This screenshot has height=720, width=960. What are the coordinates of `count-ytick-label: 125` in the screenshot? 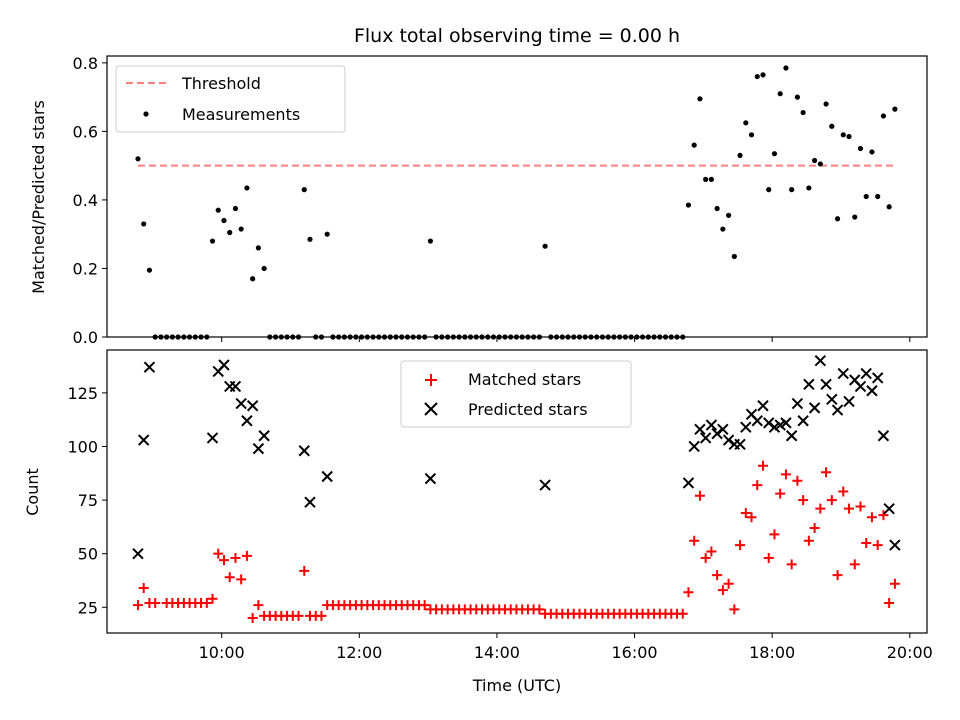 It's located at (82, 393).